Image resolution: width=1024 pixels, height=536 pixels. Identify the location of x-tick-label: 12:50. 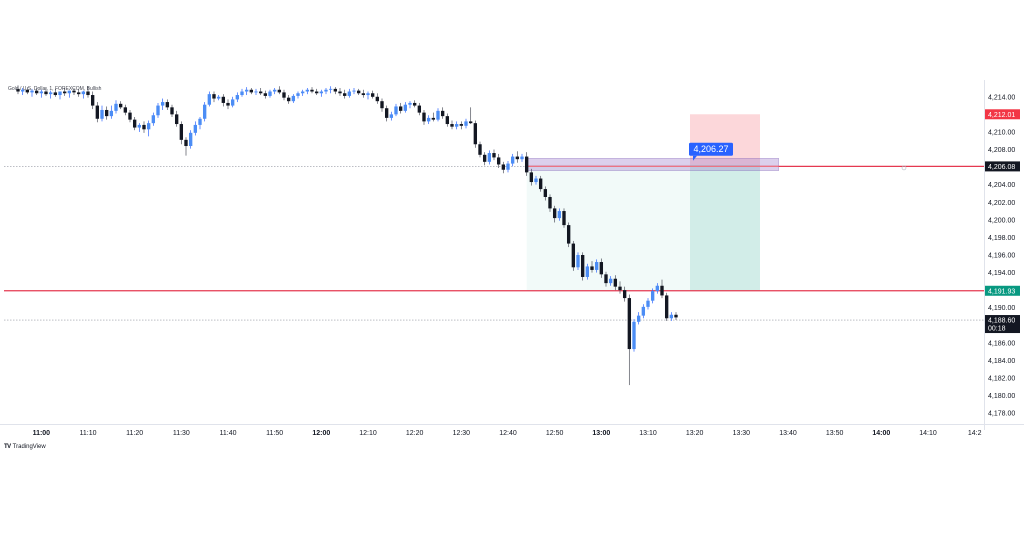
(555, 433).